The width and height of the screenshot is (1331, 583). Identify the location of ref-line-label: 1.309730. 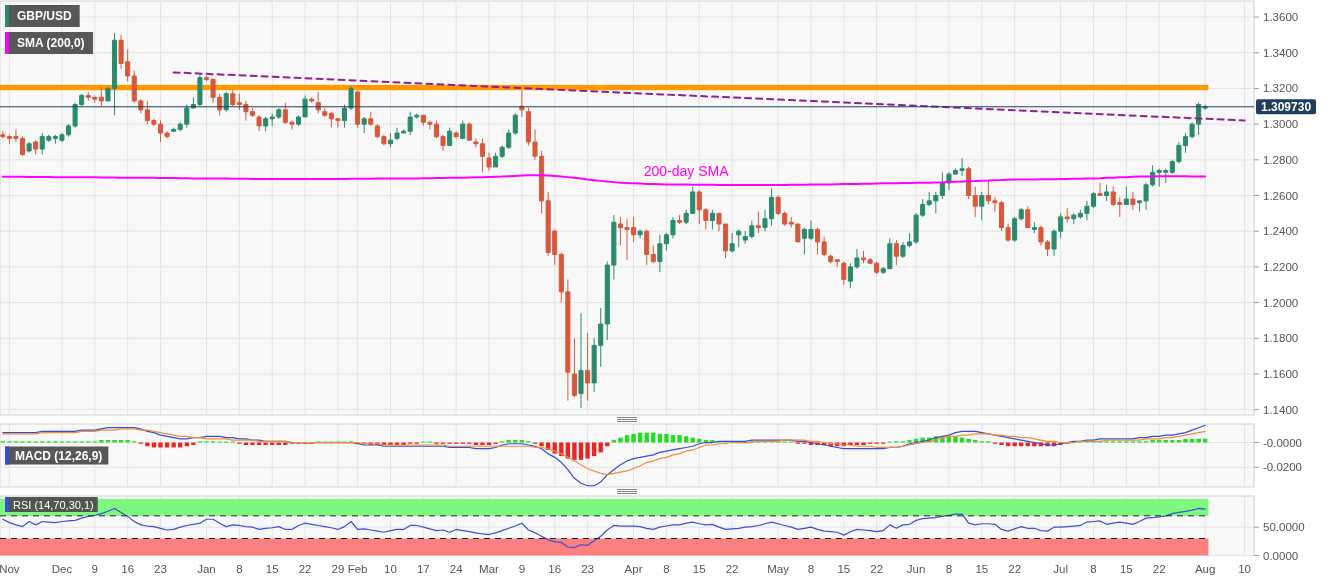
(1286, 106).